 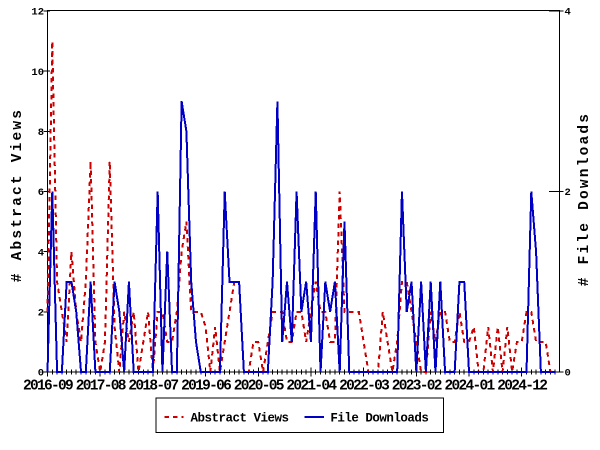 I want to click on svg-text: 2024-12, so click(x=522, y=387).